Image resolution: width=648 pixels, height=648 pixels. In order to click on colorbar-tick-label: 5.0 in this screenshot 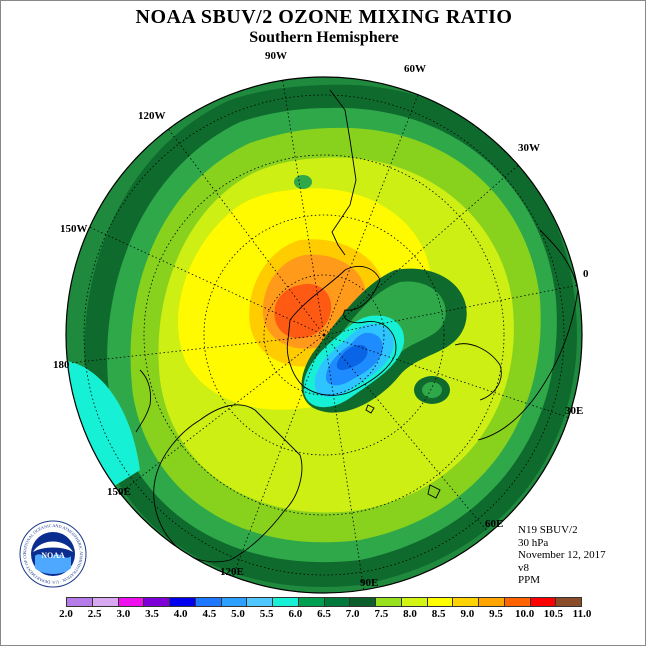, I will do `click(238, 614)`.